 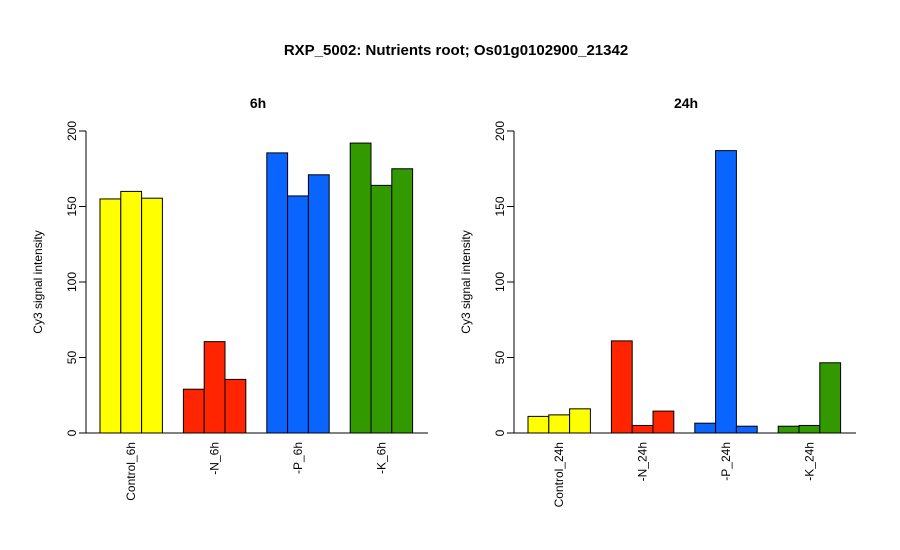 What do you see at coordinates (256, 471) in the screenshot?
I see `x-axis-labels-6h: Control_6h -N_6h -P_6h -K_6h` at bounding box center [256, 471].